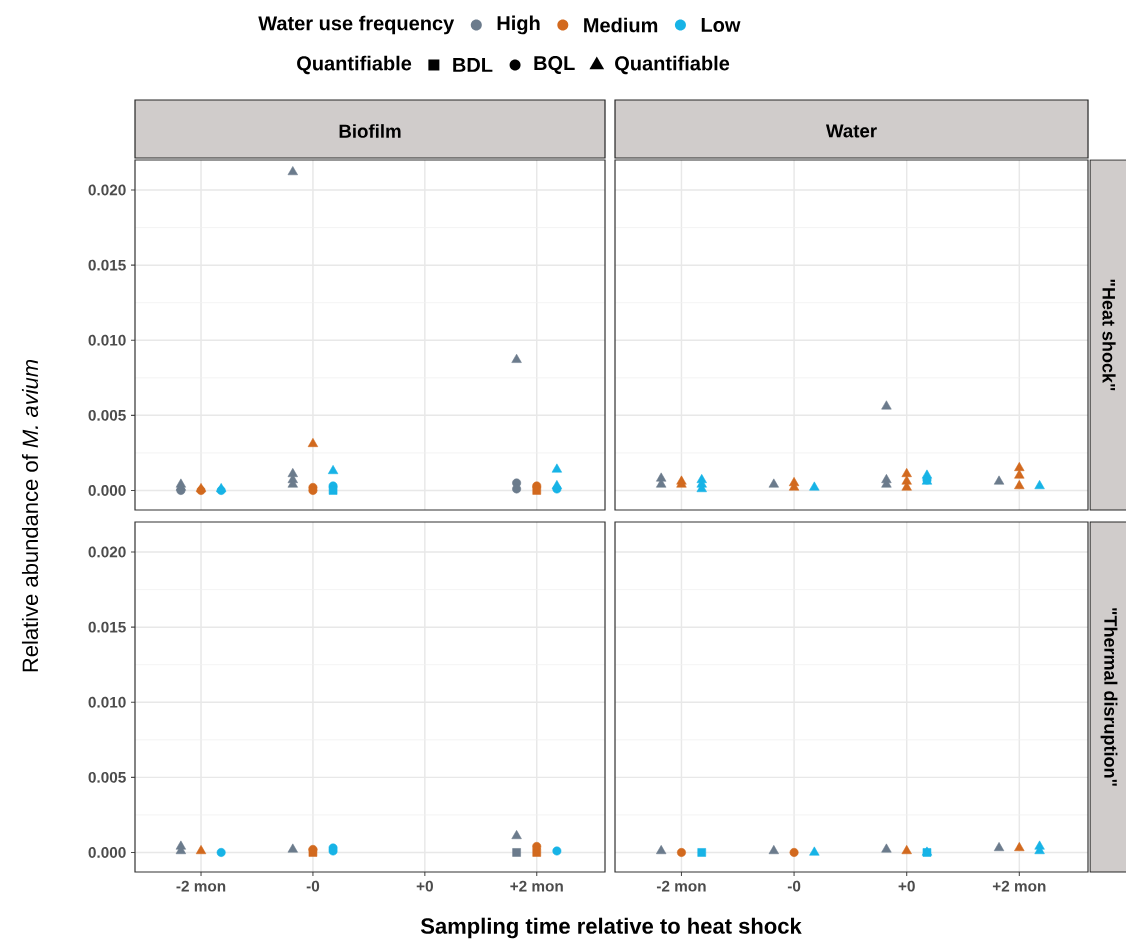 The width and height of the screenshot is (1126, 945). I want to click on y2-axis-title: "Heat shock", so click(1109, 335).